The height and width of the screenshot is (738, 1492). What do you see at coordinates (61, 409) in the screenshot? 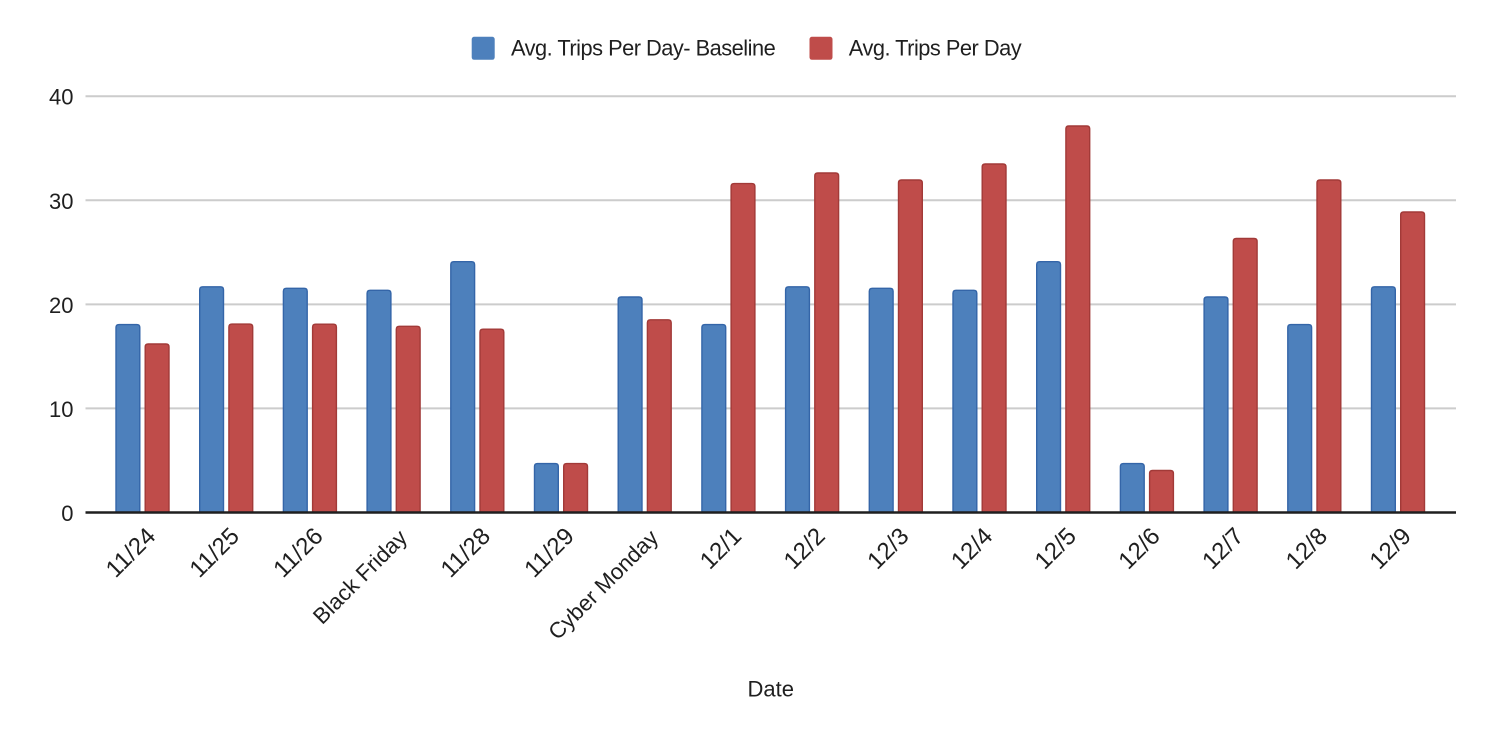
I see `svg-text: 10` at bounding box center [61, 409].